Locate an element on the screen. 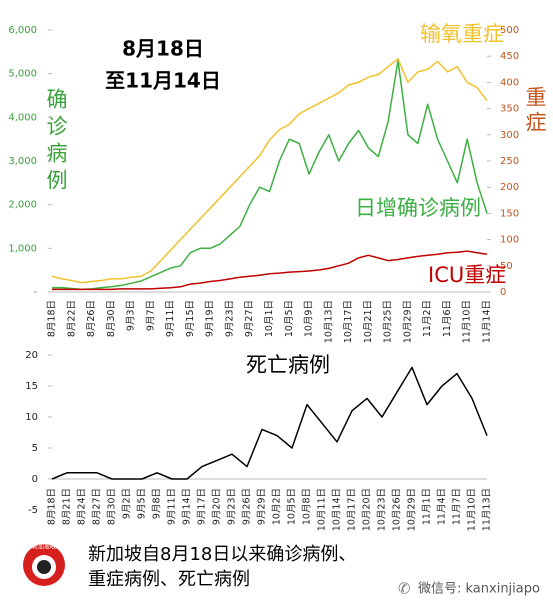 The height and width of the screenshot is (612, 553). x-tick-label: 10月21日 is located at coordinates (368, 321).